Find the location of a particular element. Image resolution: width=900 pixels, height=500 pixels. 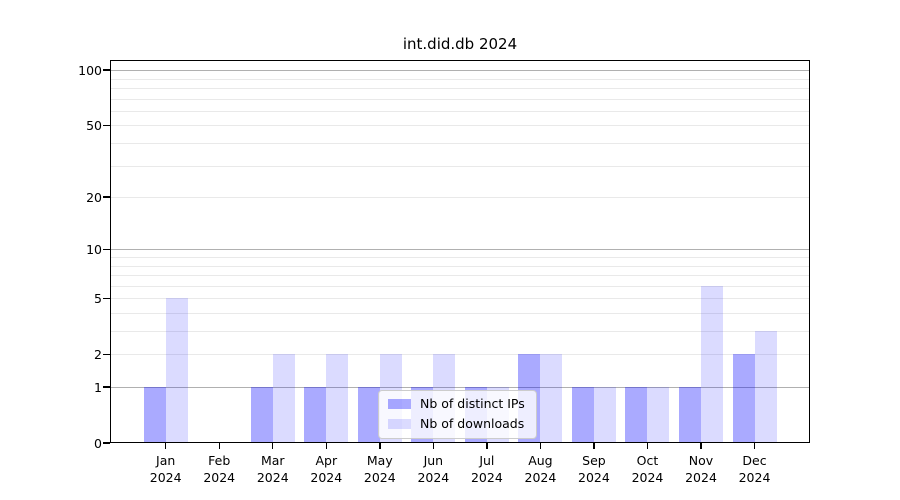

bar-distinct-ips-sep is located at coordinates (582, 415).